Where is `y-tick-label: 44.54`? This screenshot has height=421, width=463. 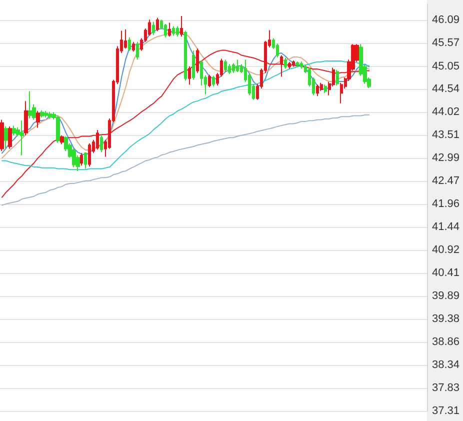 y-tick-label: 44.54 is located at coordinates (446, 89).